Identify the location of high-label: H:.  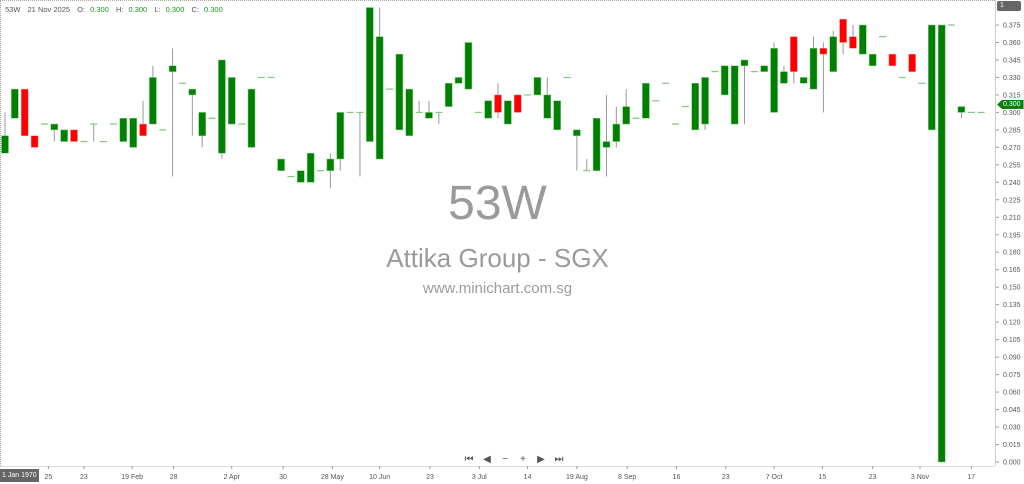
(119, 9).